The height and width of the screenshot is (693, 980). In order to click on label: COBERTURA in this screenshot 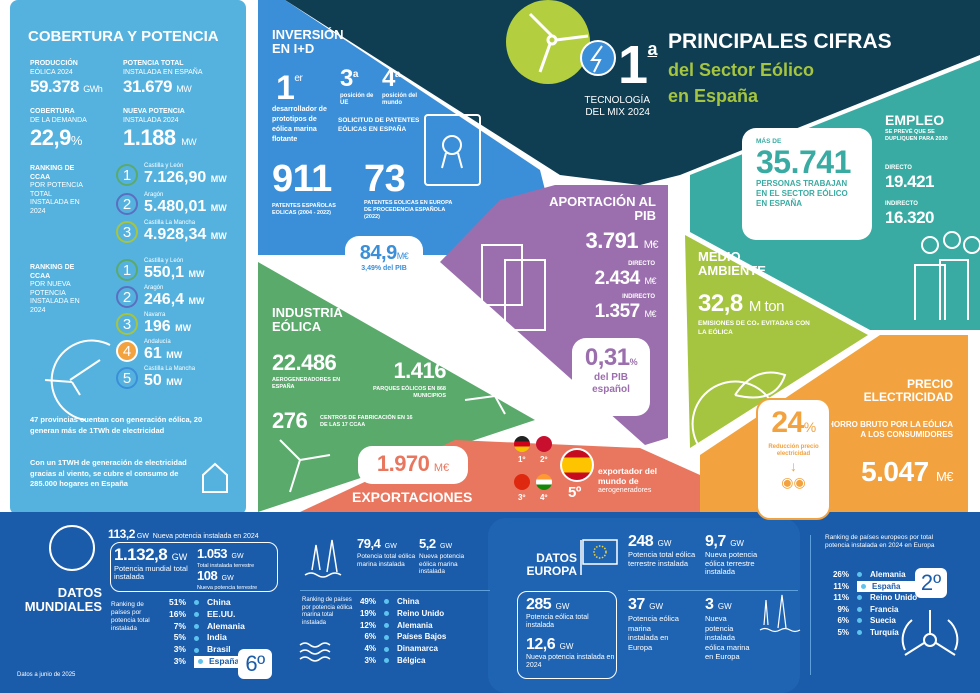, I will do `click(52, 111)`.